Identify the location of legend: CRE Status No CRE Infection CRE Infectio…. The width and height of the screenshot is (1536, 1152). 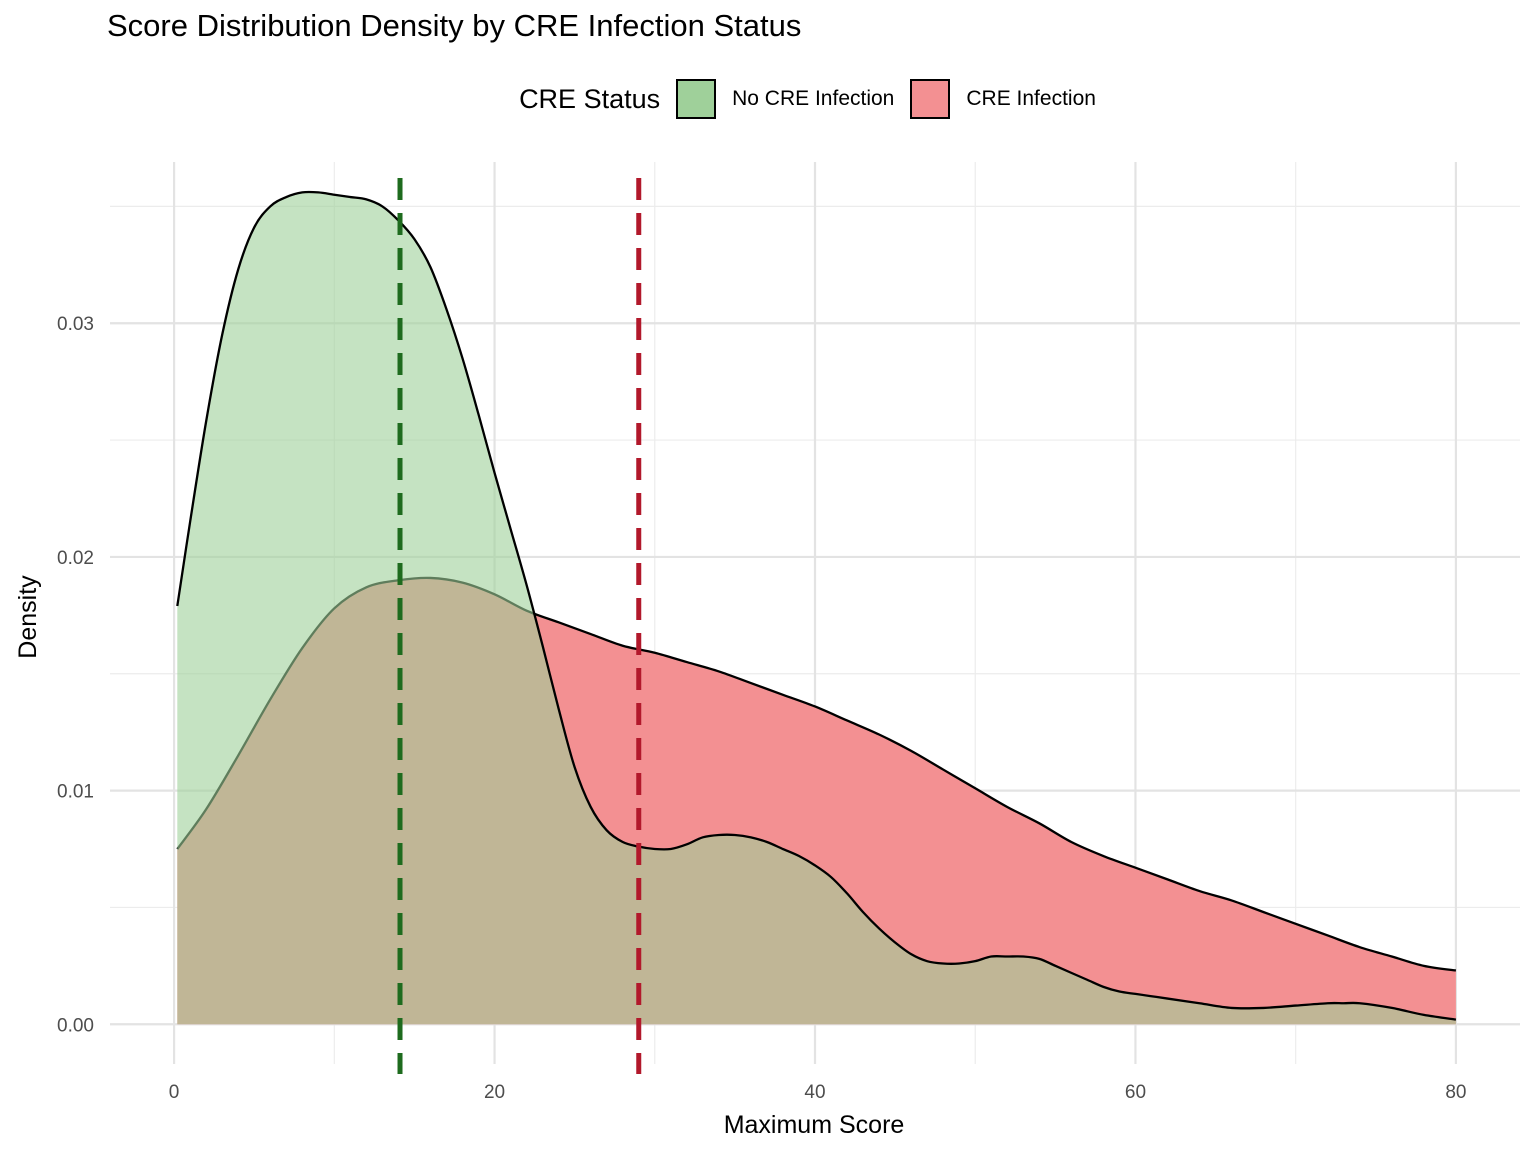
(768, 99).